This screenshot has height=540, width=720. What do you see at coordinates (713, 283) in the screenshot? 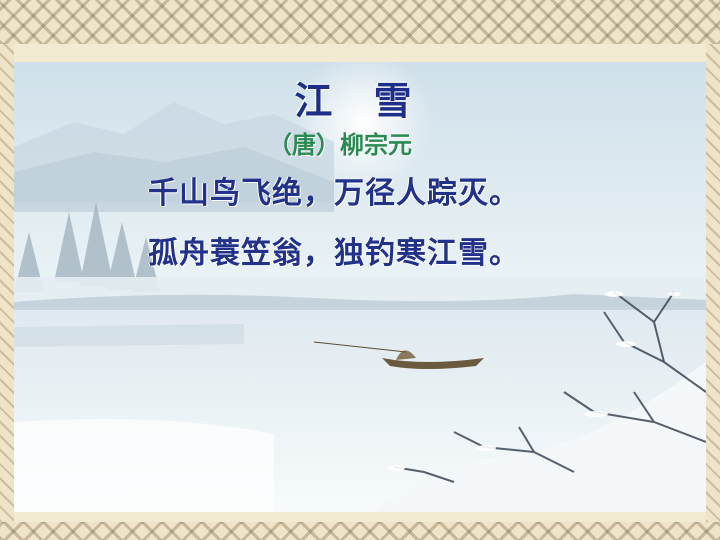
I see `ornamental-border-right` at bounding box center [713, 283].